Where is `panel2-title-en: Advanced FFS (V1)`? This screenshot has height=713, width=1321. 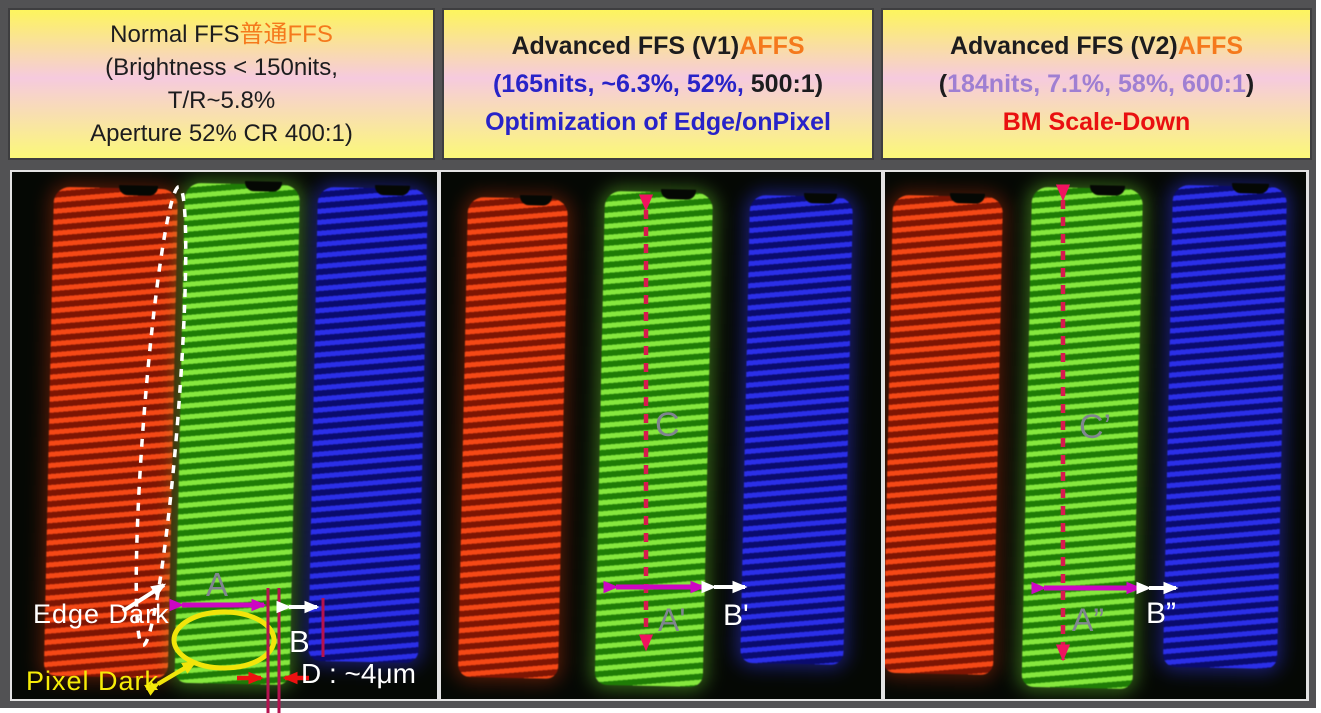 panel2-title-en: Advanced FFS (V1) is located at coordinates (625, 46).